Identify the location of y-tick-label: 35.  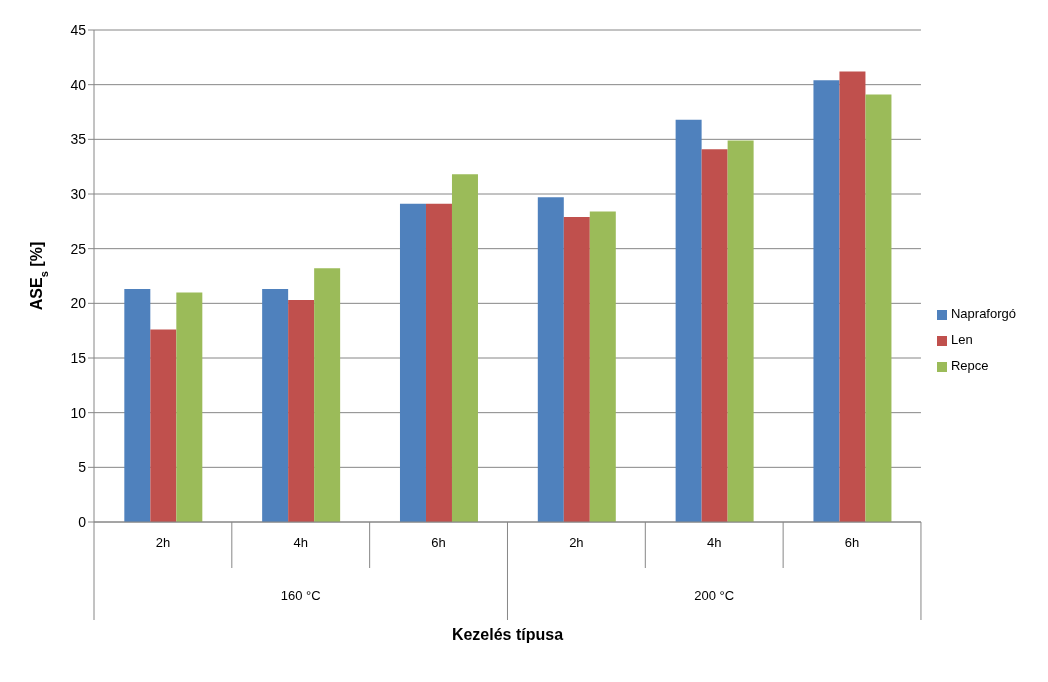
(78, 139).